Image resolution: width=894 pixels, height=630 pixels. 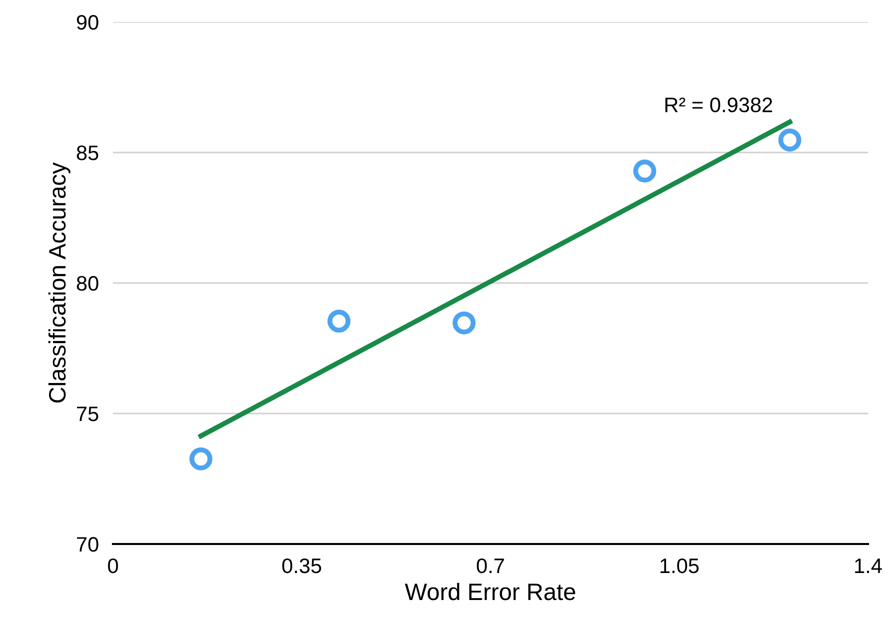 What do you see at coordinates (679, 566) in the screenshot?
I see `x-tick-label: 1.05` at bounding box center [679, 566].